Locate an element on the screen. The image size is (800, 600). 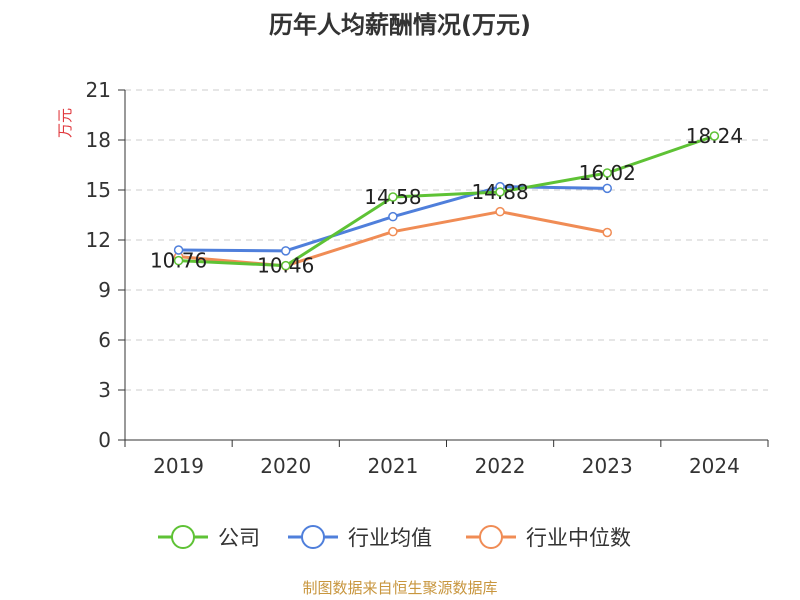
legend-item: 行业均值 is located at coordinates (360, 537).